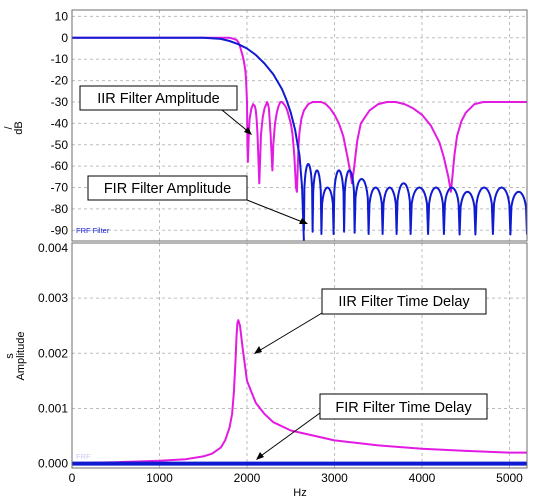 The width and height of the screenshot is (533, 500). Describe the element at coordinates (72, 478) in the screenshot. I see `frequency-tick-label: 0` at that location.